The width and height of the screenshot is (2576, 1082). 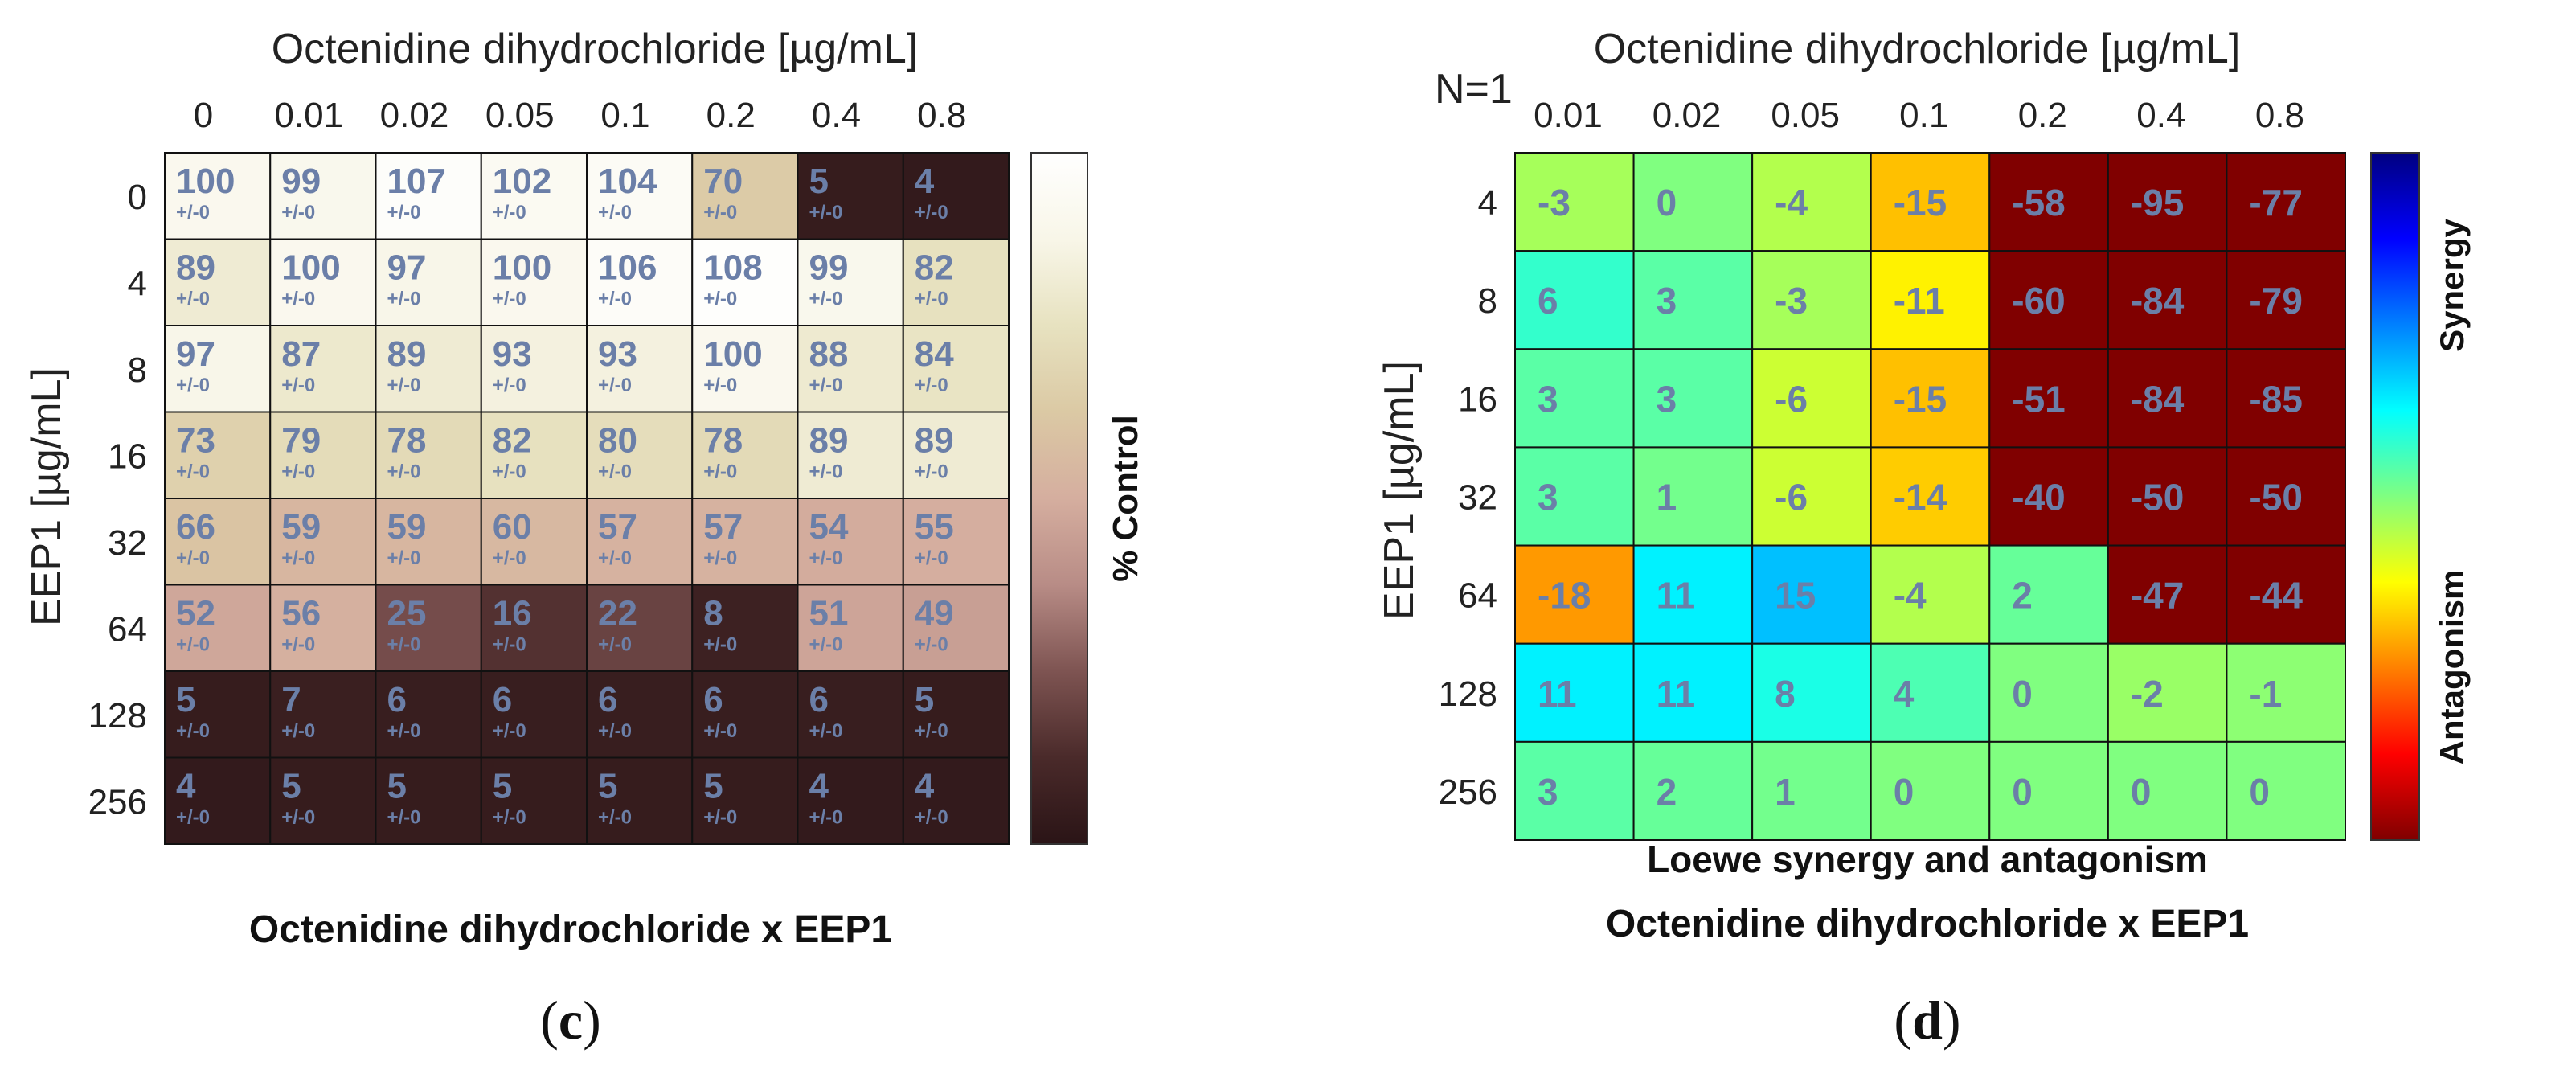 I want to click on cell-value: 0, so click(x=2022, y=694).